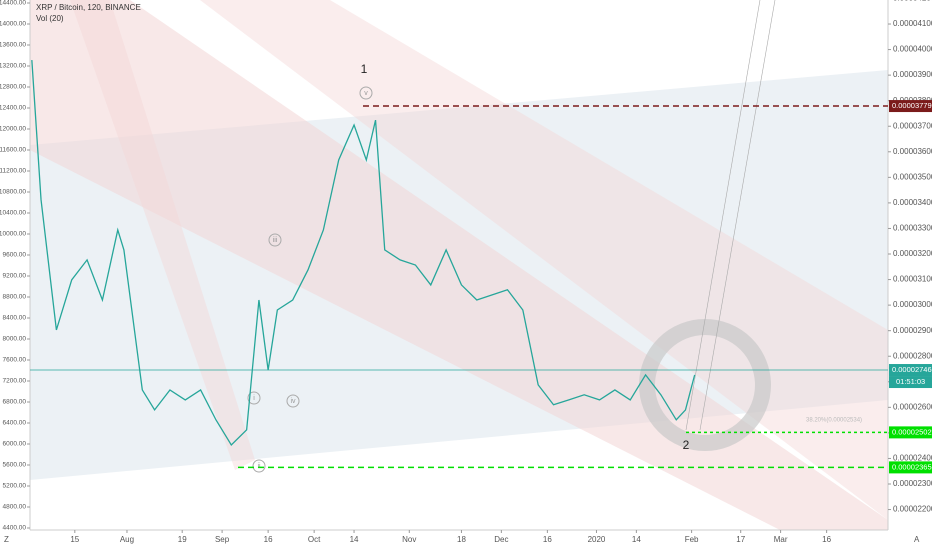 Image resolution: width=932 pixels, height=550 pixels. I want to click on price-level-label: 0.00003779, so click(912, 105).